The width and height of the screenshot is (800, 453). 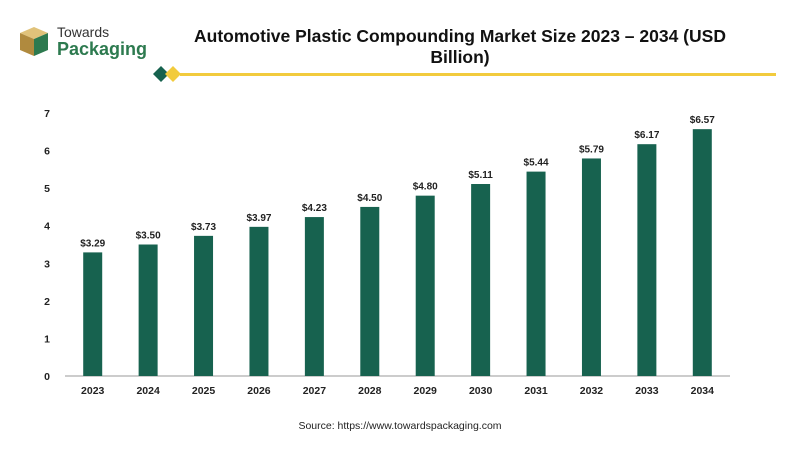 I want to click on bar-2031, so click(x=536, y=273).